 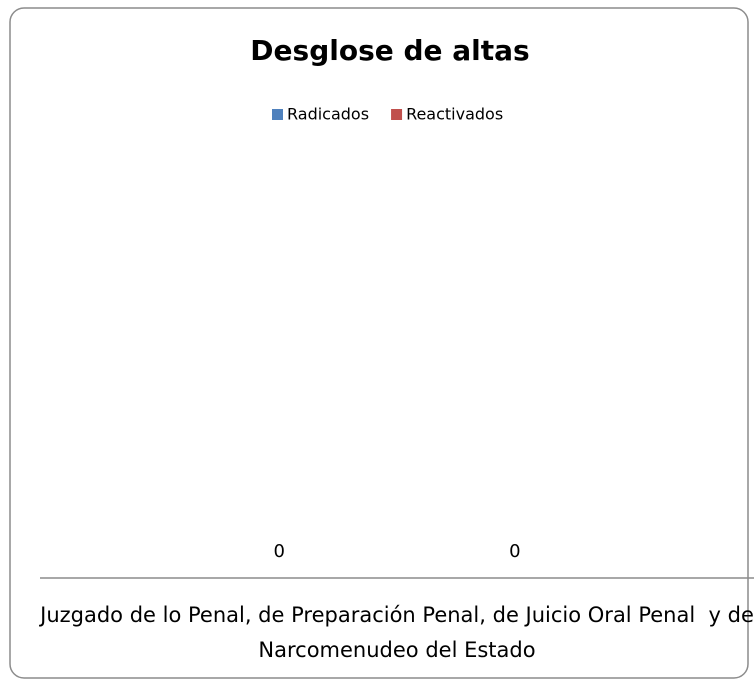 I want to click on legend-label: Radicados, so click(x=328, y=114).